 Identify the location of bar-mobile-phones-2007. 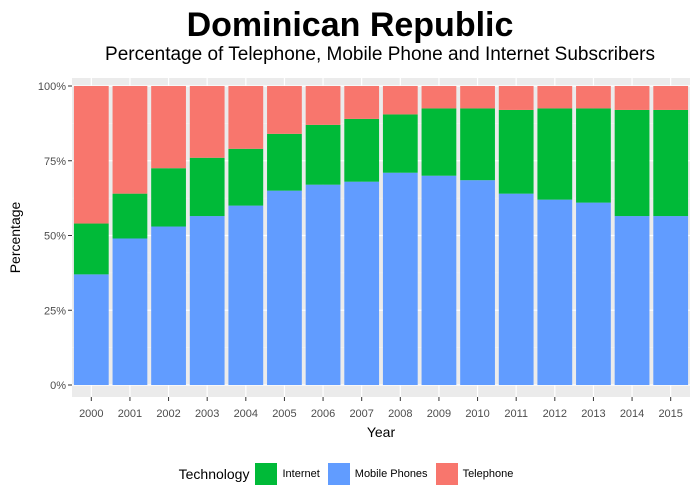
(362, 283).